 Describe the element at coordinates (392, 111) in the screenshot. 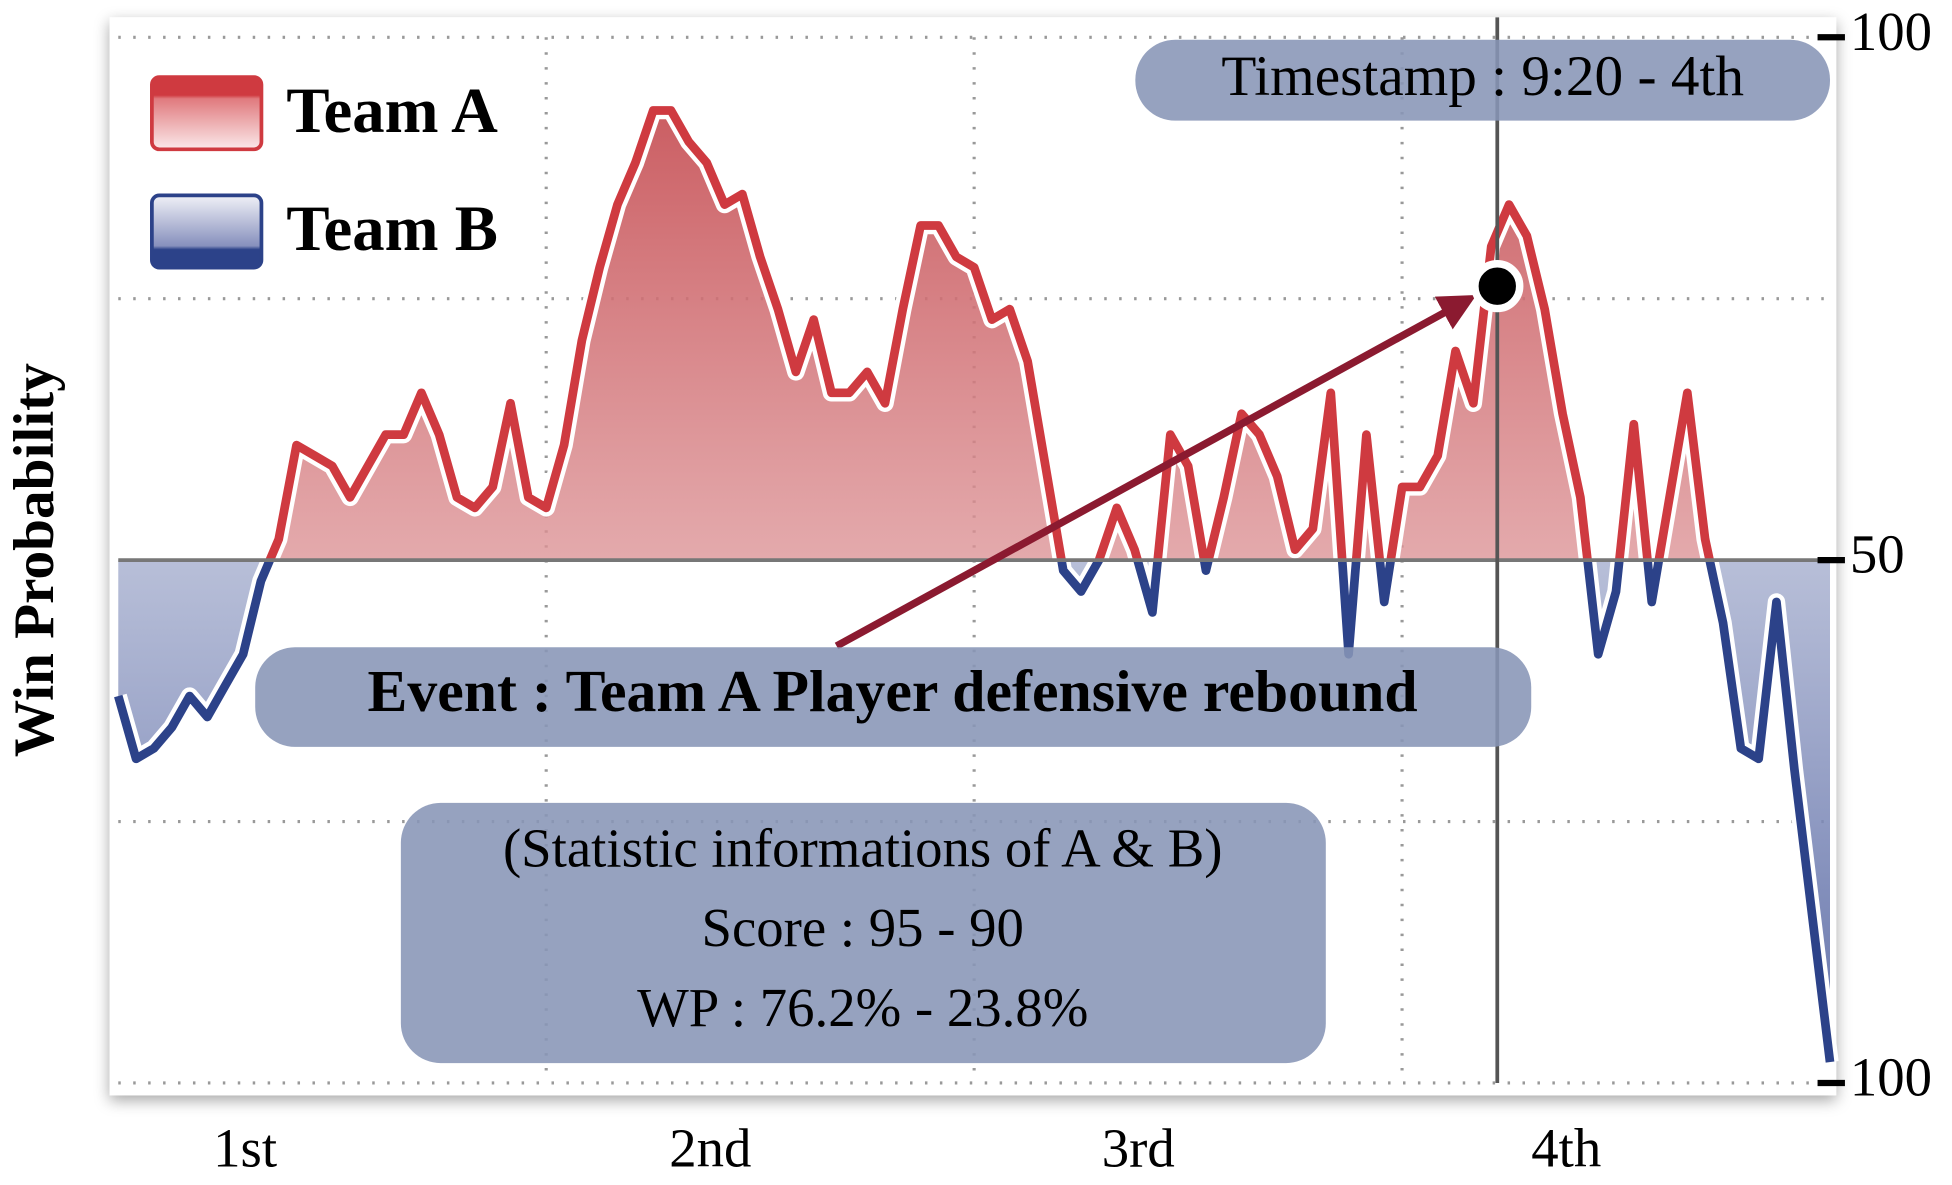

I see `legend-label: Team A` at that location.